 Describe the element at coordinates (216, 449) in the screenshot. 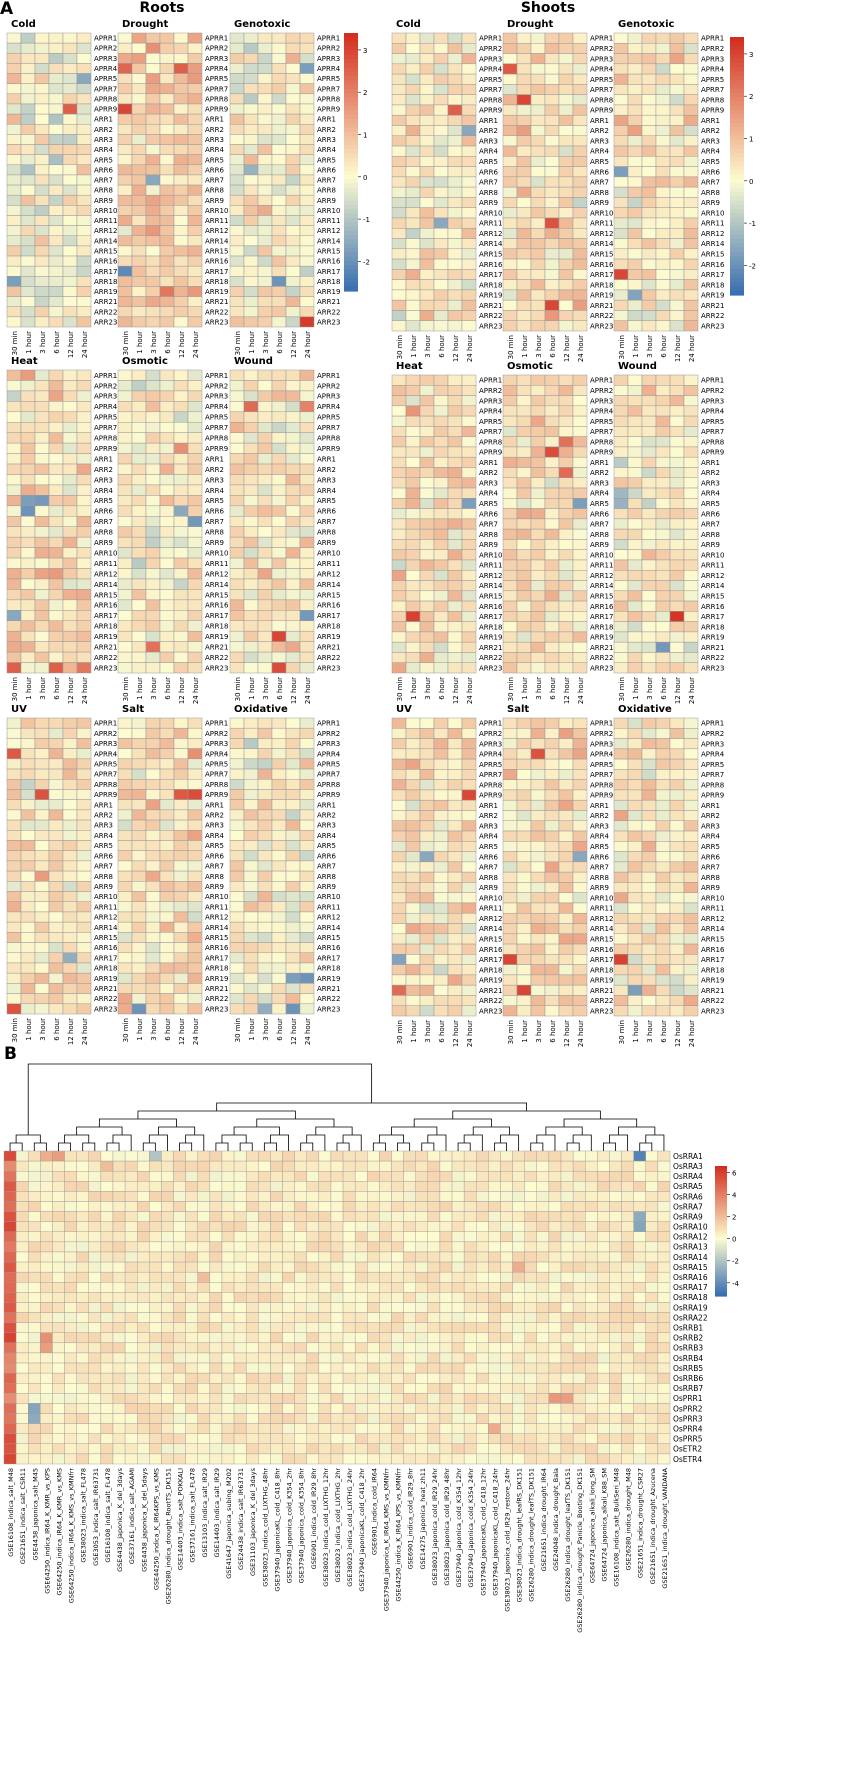

I see `gene-label: APRR9` at that location.